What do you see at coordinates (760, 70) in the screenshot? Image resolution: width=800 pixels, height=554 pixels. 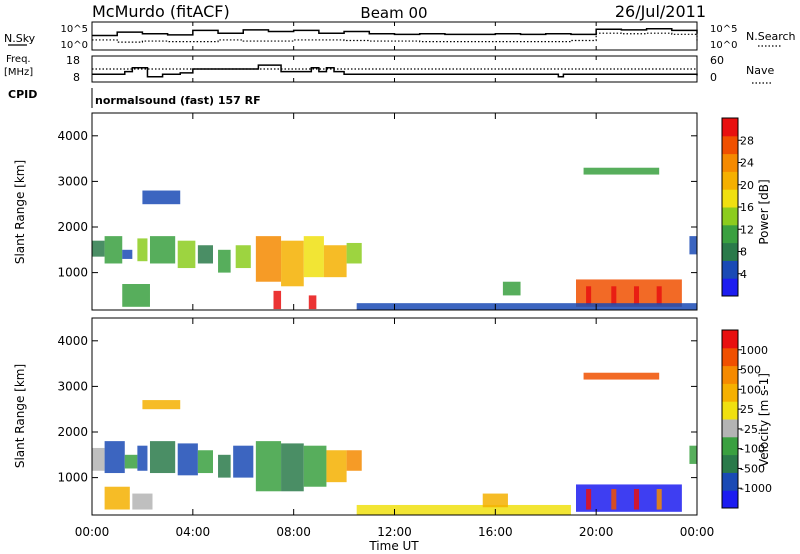 I see `nave-label: Nave` at bounding box center [760, 70].